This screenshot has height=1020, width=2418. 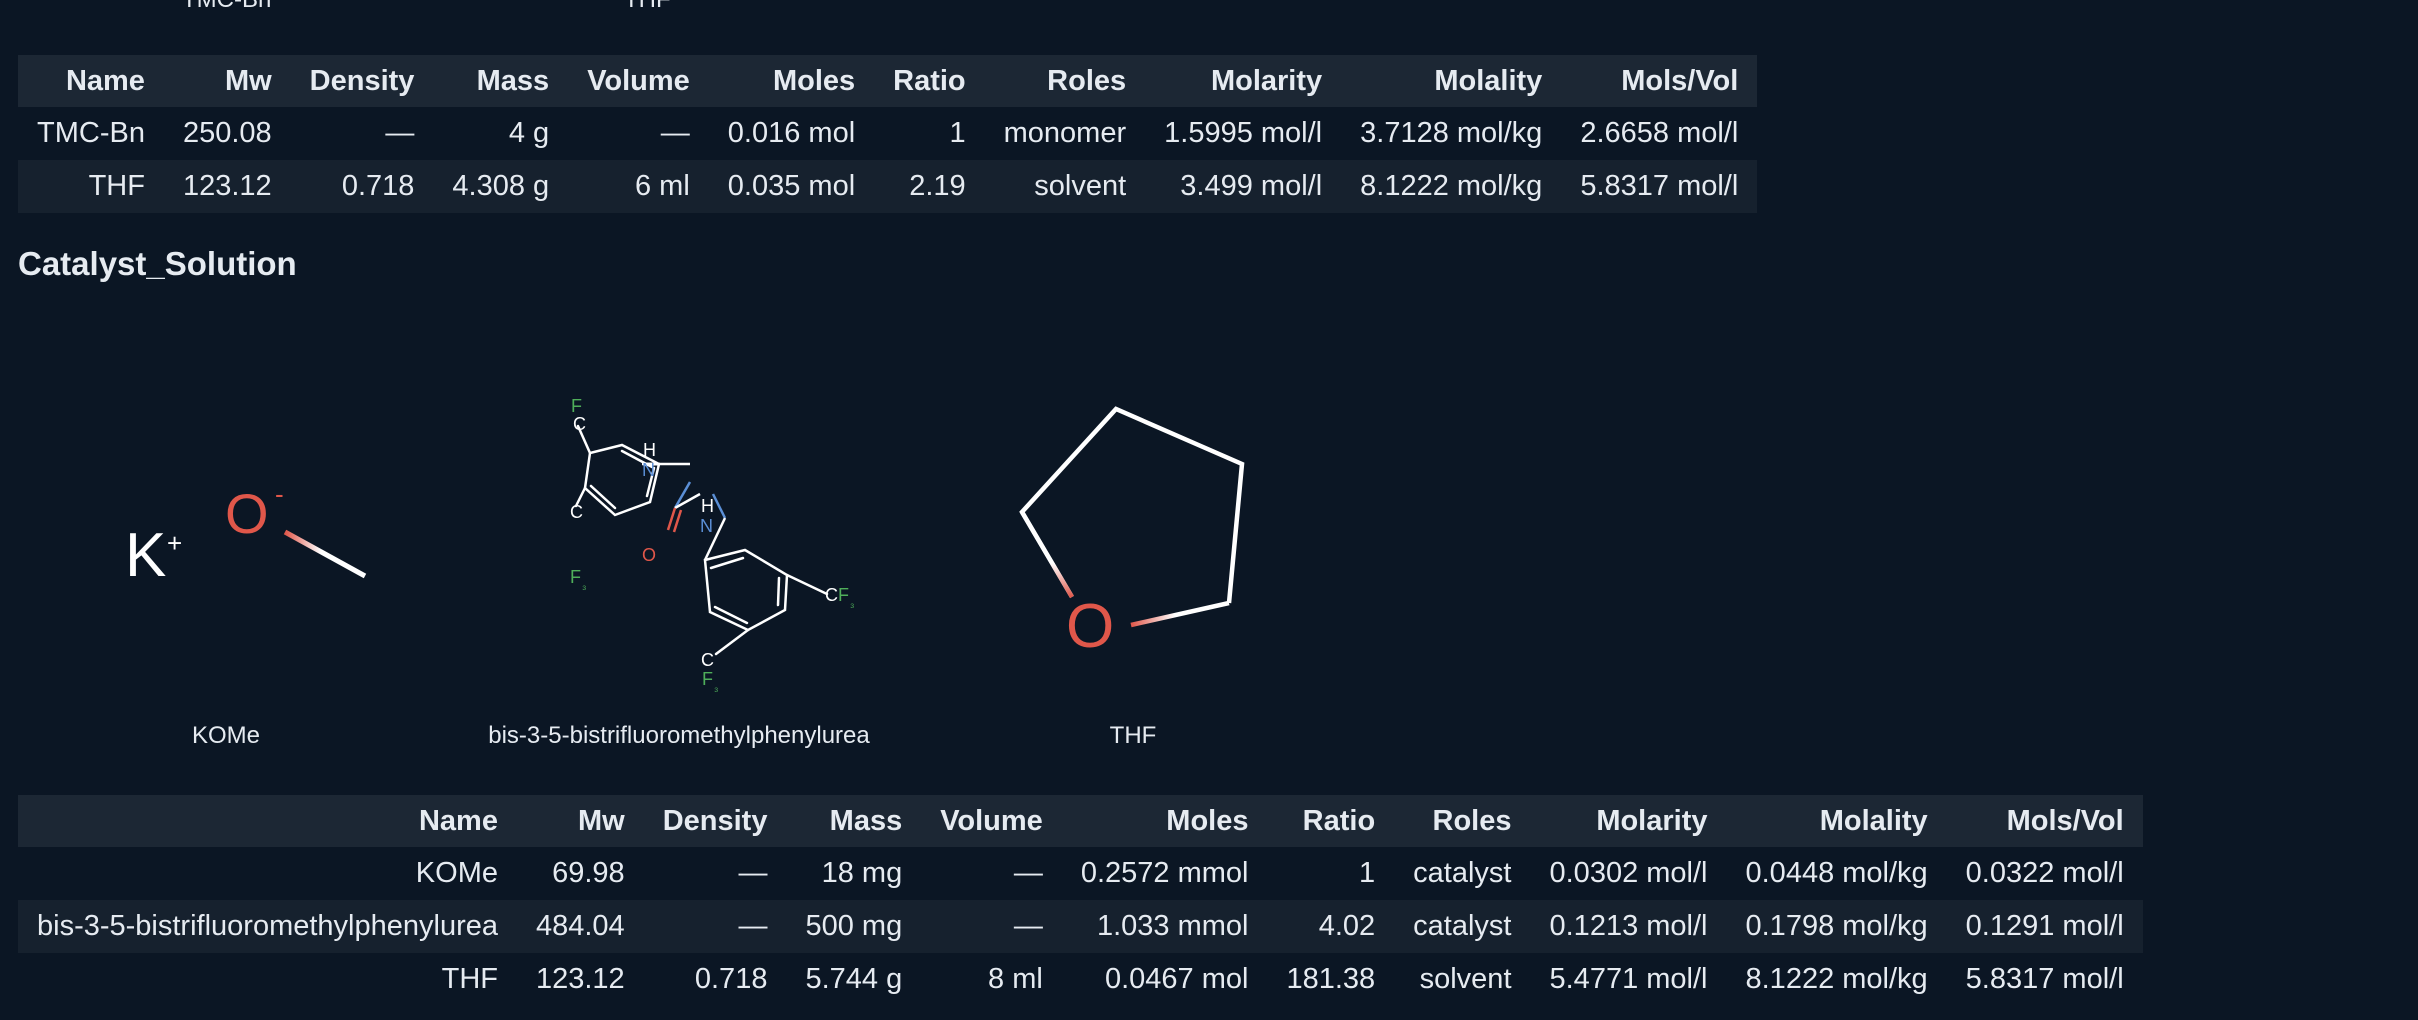 I want to click on cell-moles: 1.033 mmol, so click(x=1164, y=926).